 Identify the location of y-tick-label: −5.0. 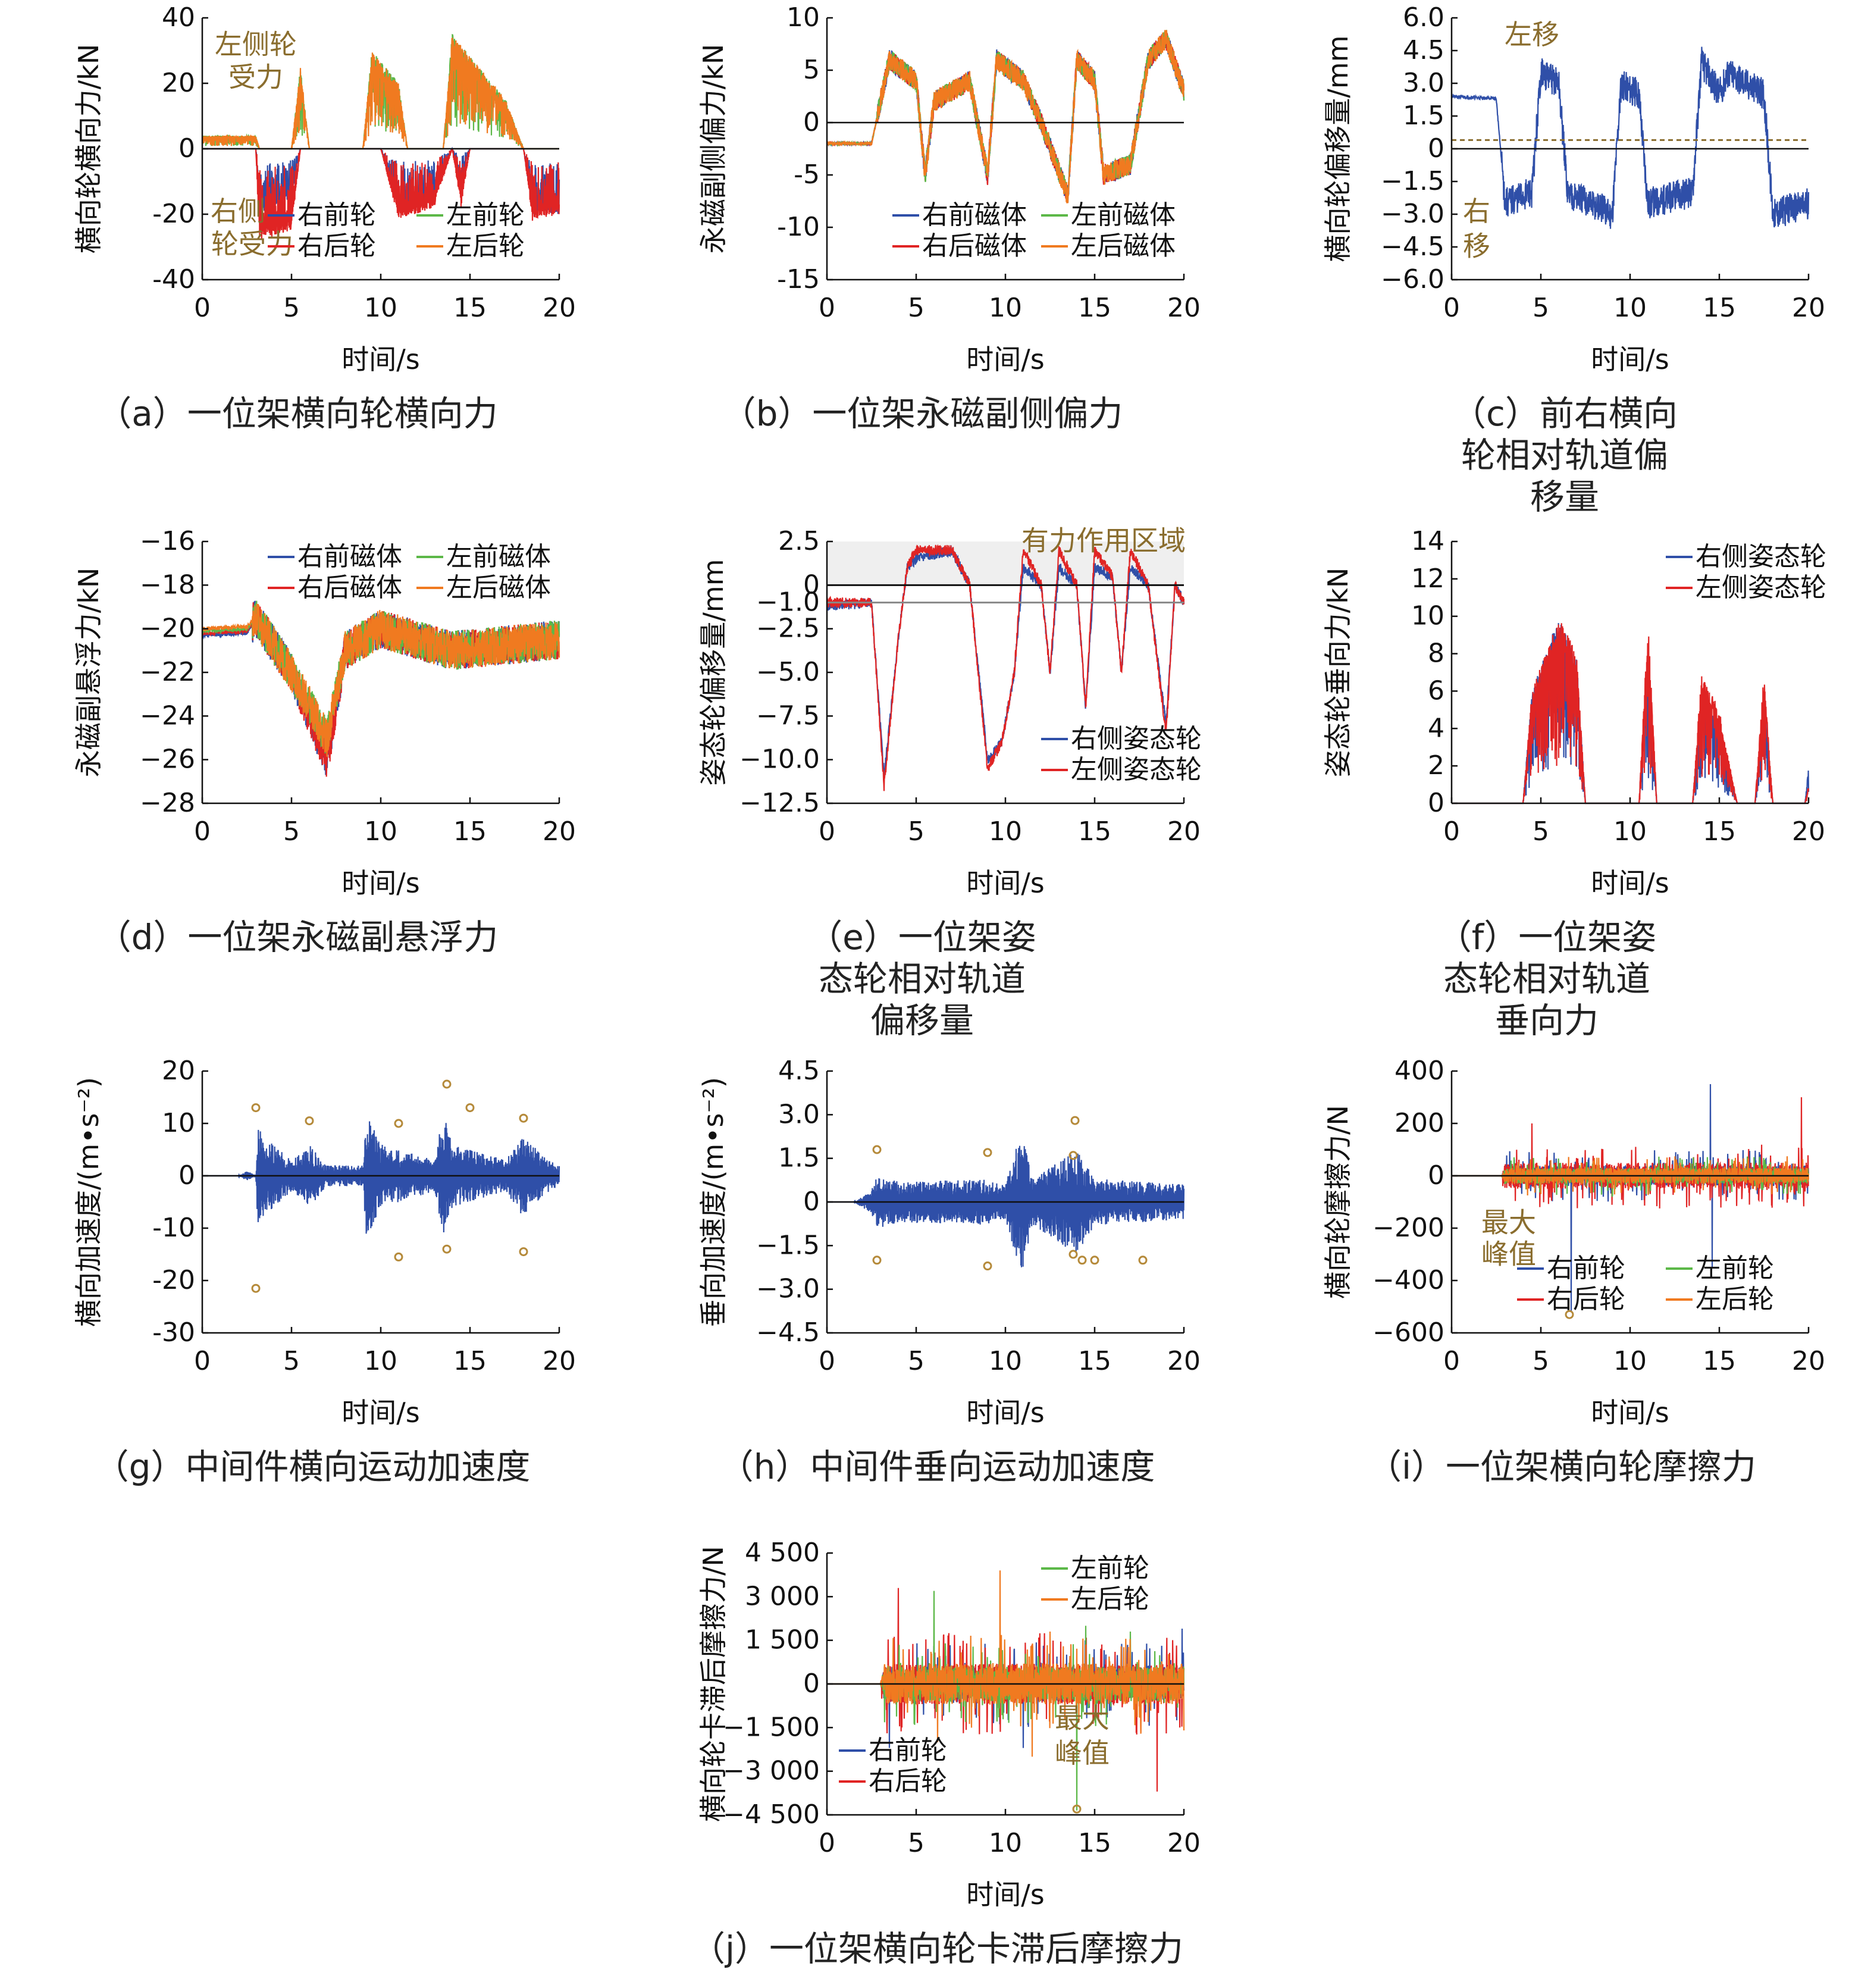
(788, 672).